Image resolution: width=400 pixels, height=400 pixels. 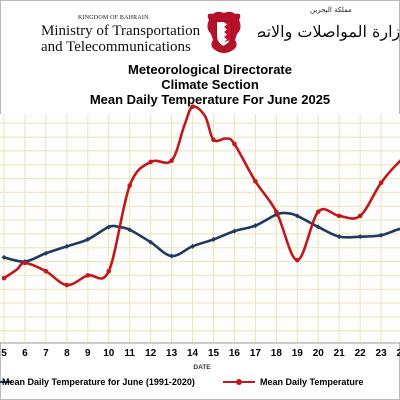 What do you see at coordinates (331, 10) in the screenshot?
I see `arabic-kingdom-label: مملكة البحرين` at bounding box center [331, 10].